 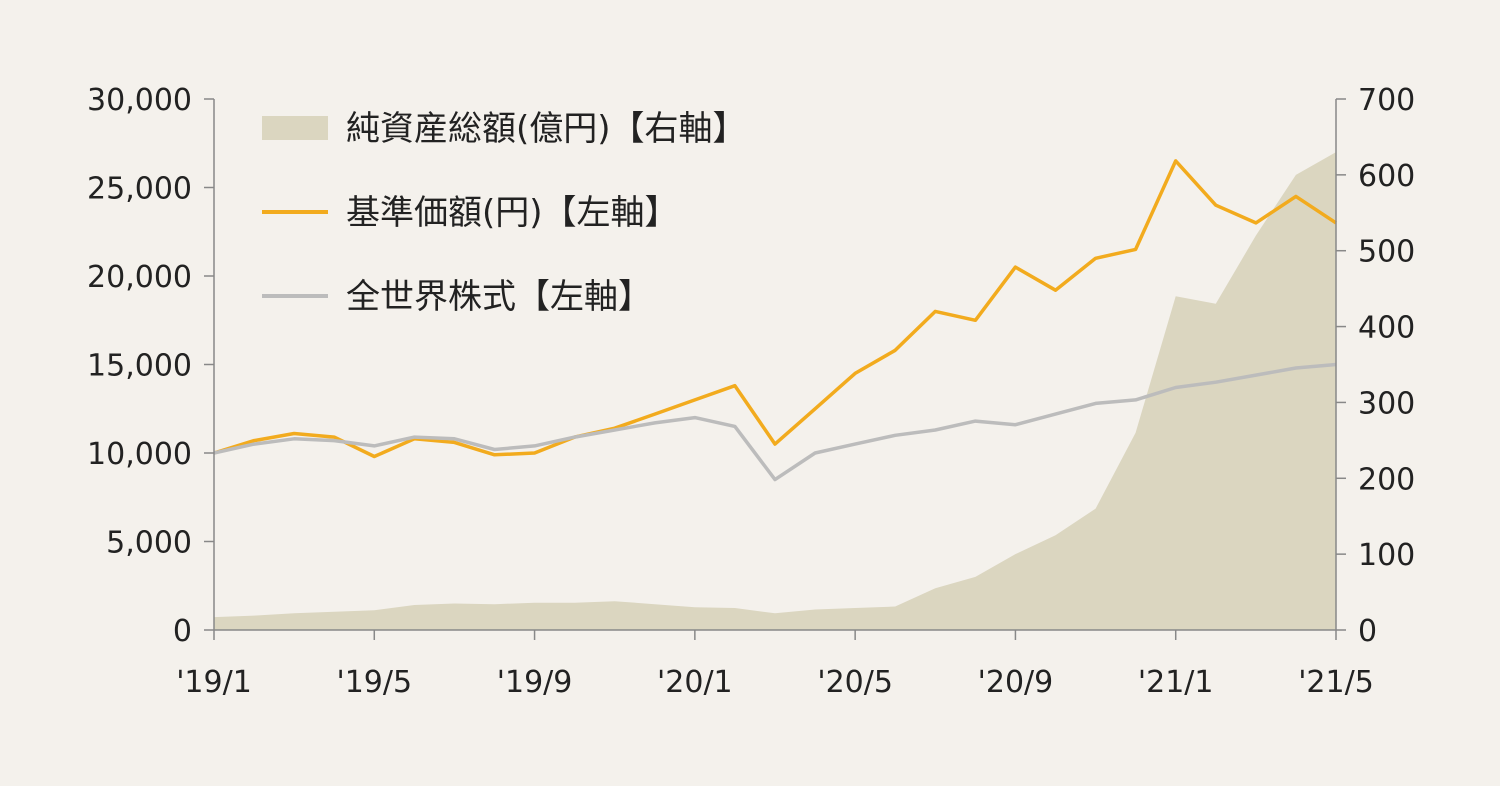 I want to click on right-tick-label: 700, so click(x=1386, y=100).